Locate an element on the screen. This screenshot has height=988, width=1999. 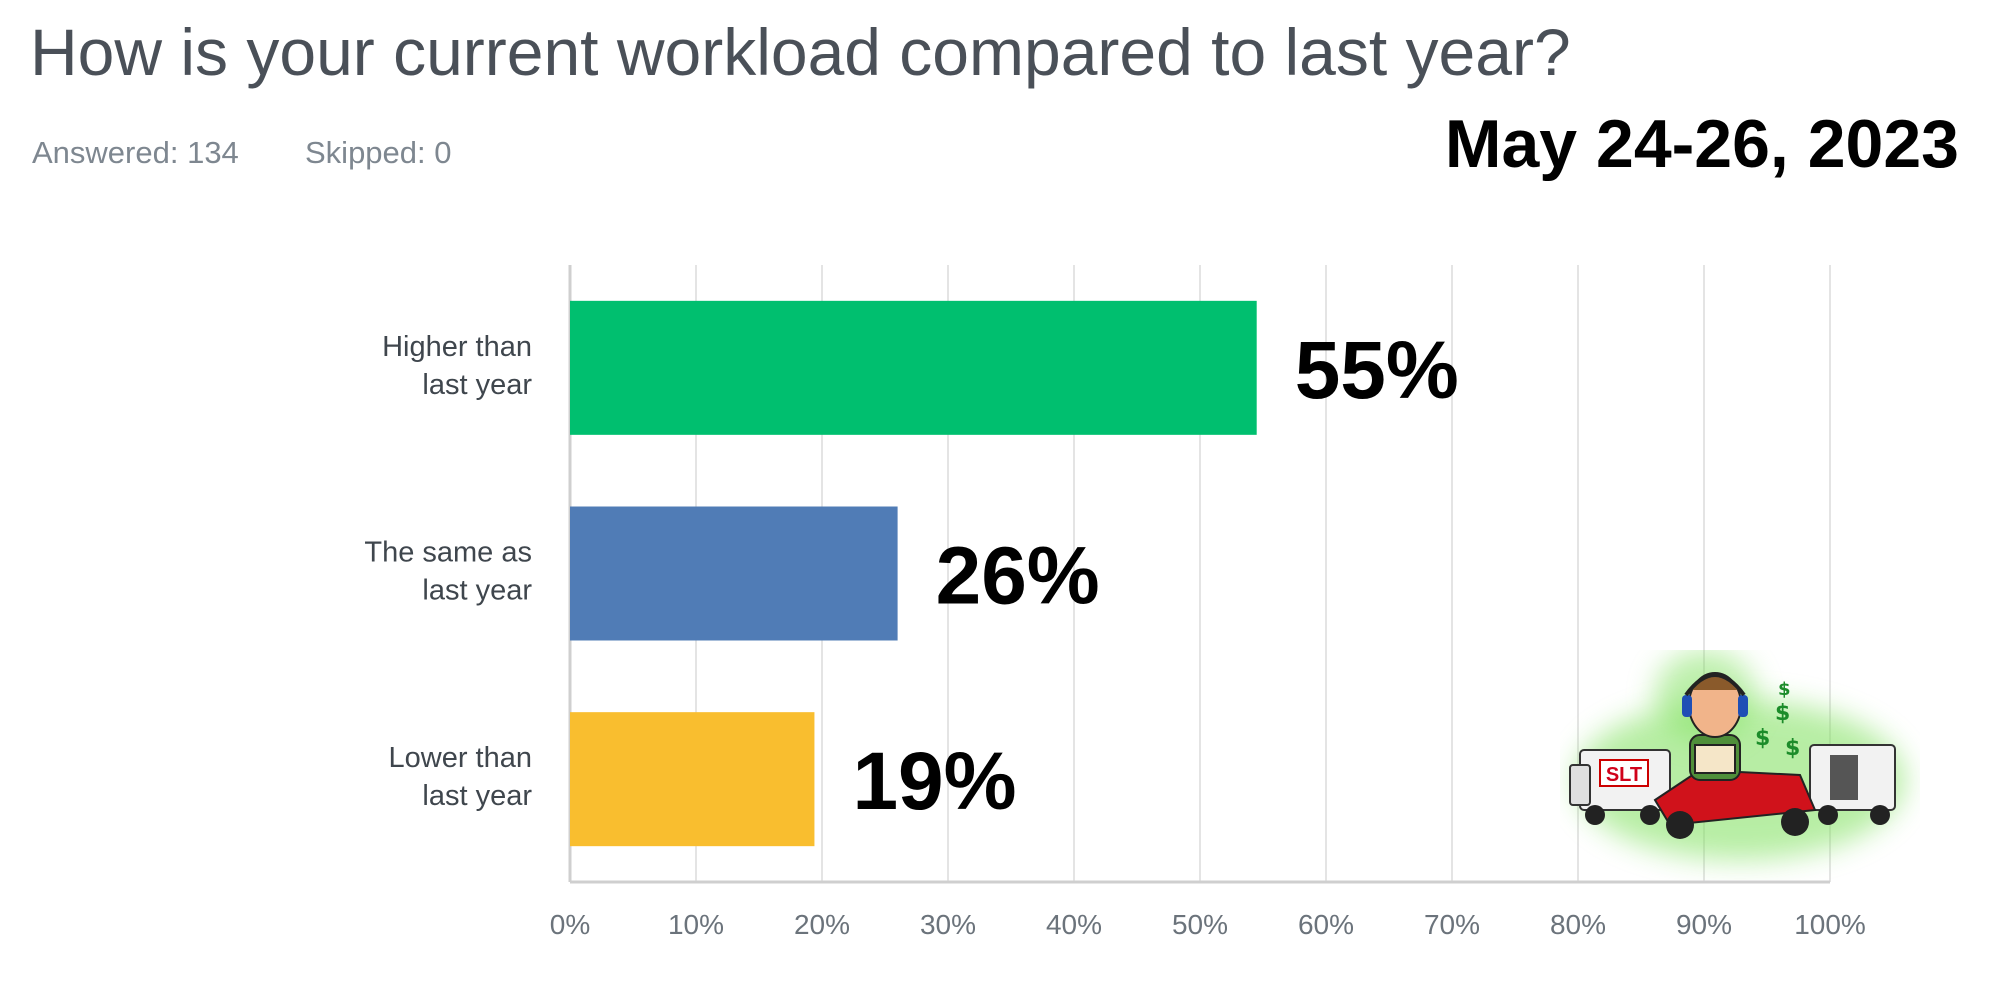
skipped-count: Skipped: 0 is located at coordinates (378, 152).